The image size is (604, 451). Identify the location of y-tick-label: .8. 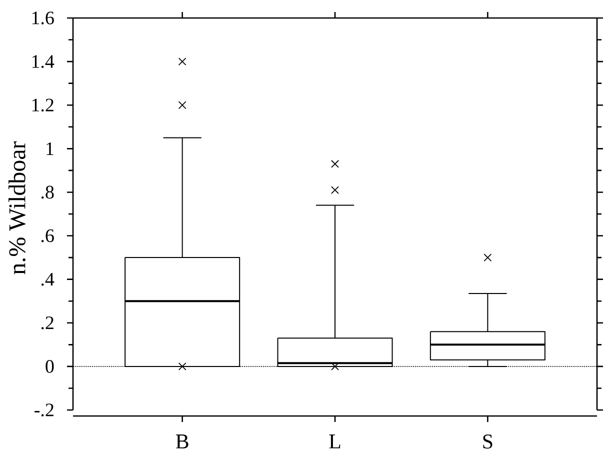
(47, 192).